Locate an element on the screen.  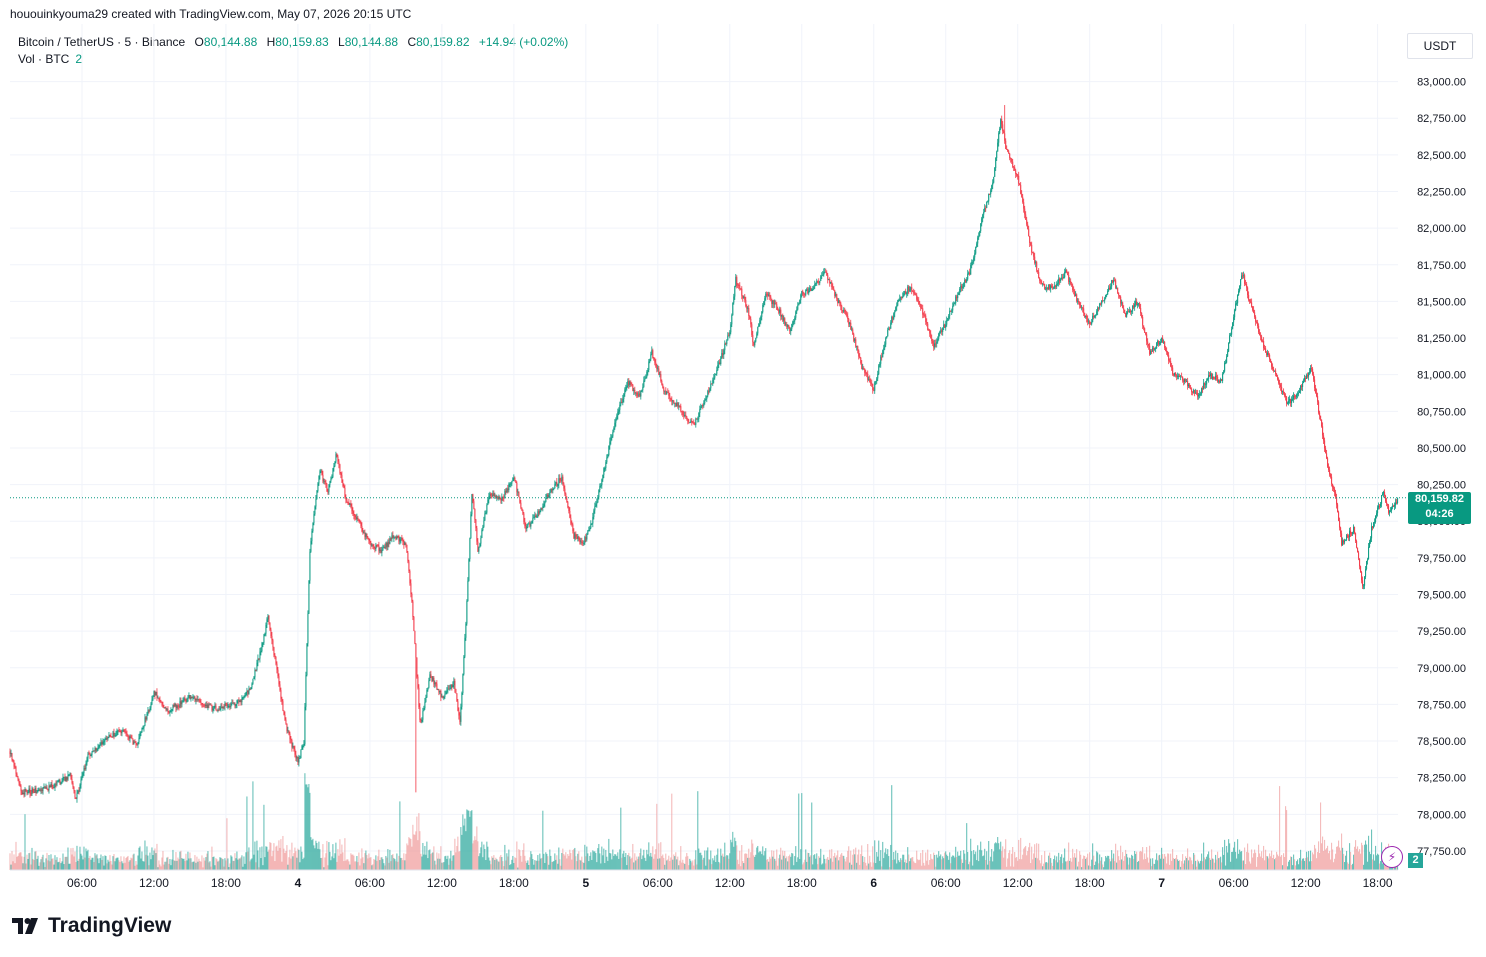
volume-label: Vol · BTC is located at coordinates (44, 59).